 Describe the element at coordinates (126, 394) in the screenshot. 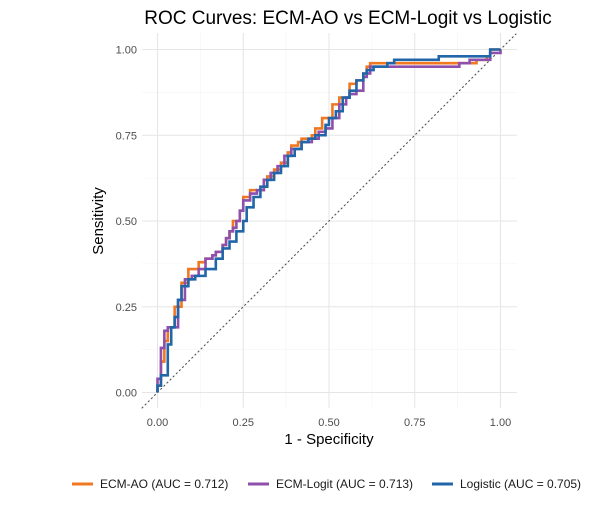

I see `y-tick-label: 0.00` at that location.